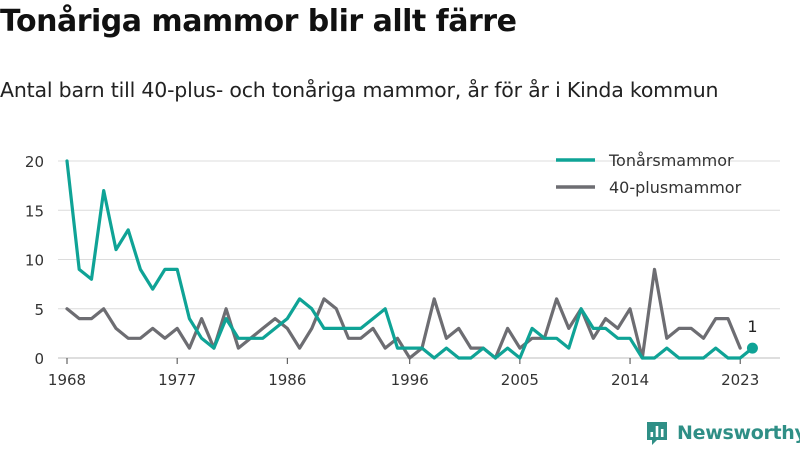 The height and width of the screenshot is (450, 800). Describe the element at coordinates (258, 21) in the screenshot. I see `chart-title: Tonåriga mammor blir allt färre` at that location.